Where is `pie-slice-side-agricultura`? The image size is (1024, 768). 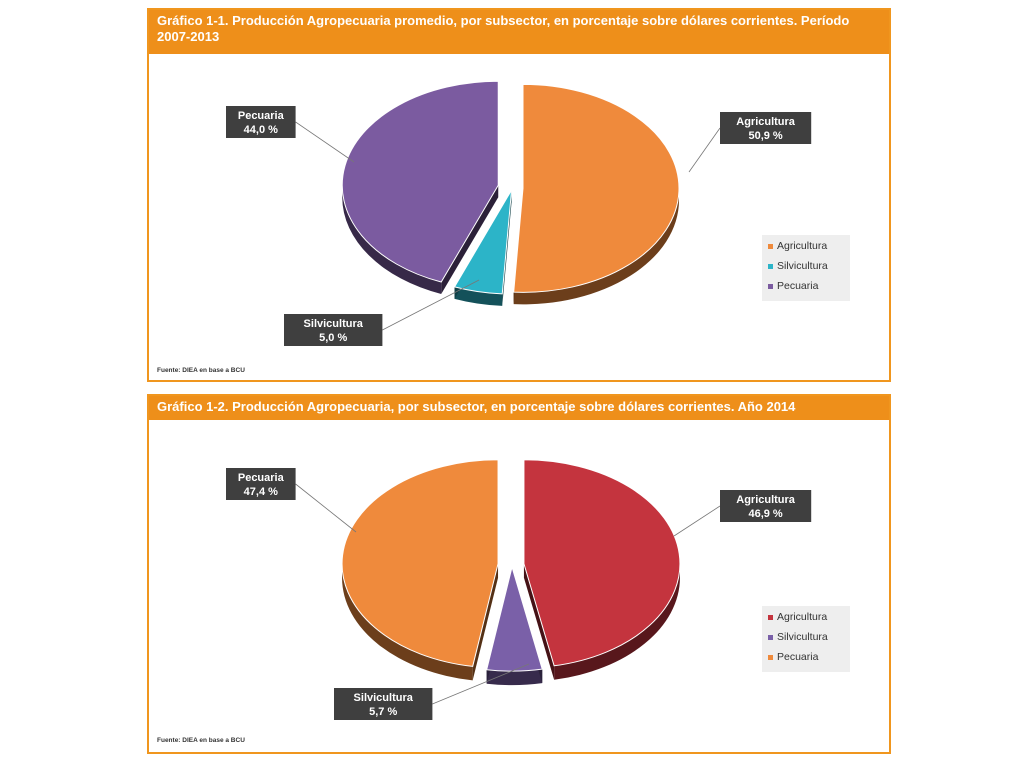 pie-slice-side-agricultura is located at coordinates (617, 621).